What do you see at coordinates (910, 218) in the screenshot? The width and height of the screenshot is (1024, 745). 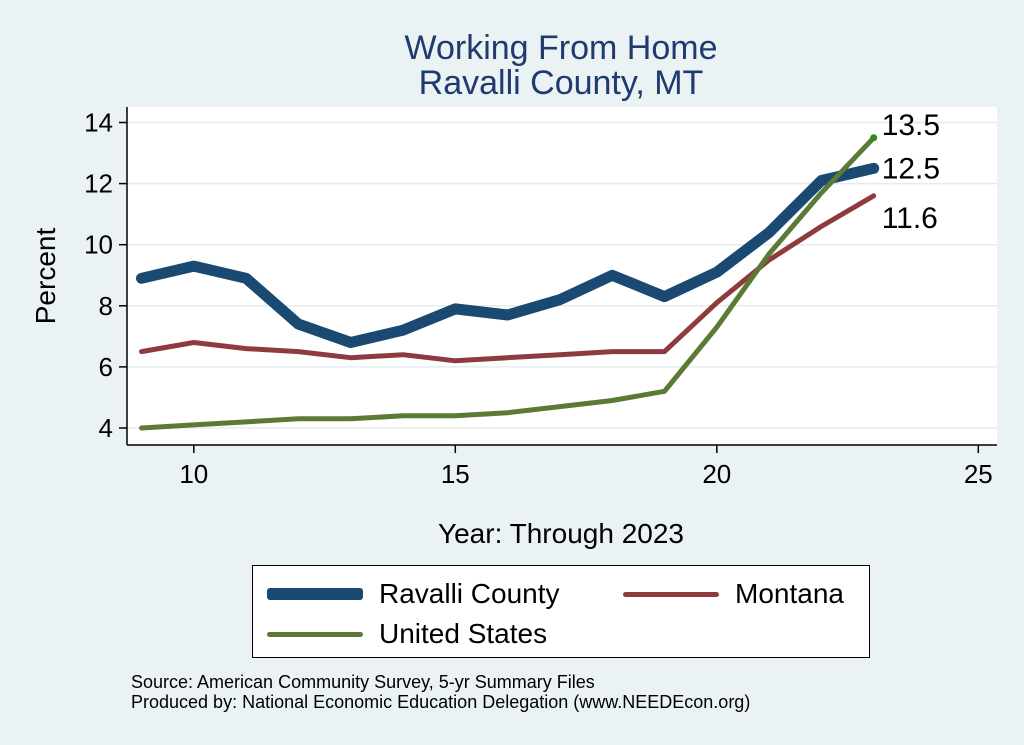 I see `end-label-montana: 11.6` at bounding box center [910, 218].